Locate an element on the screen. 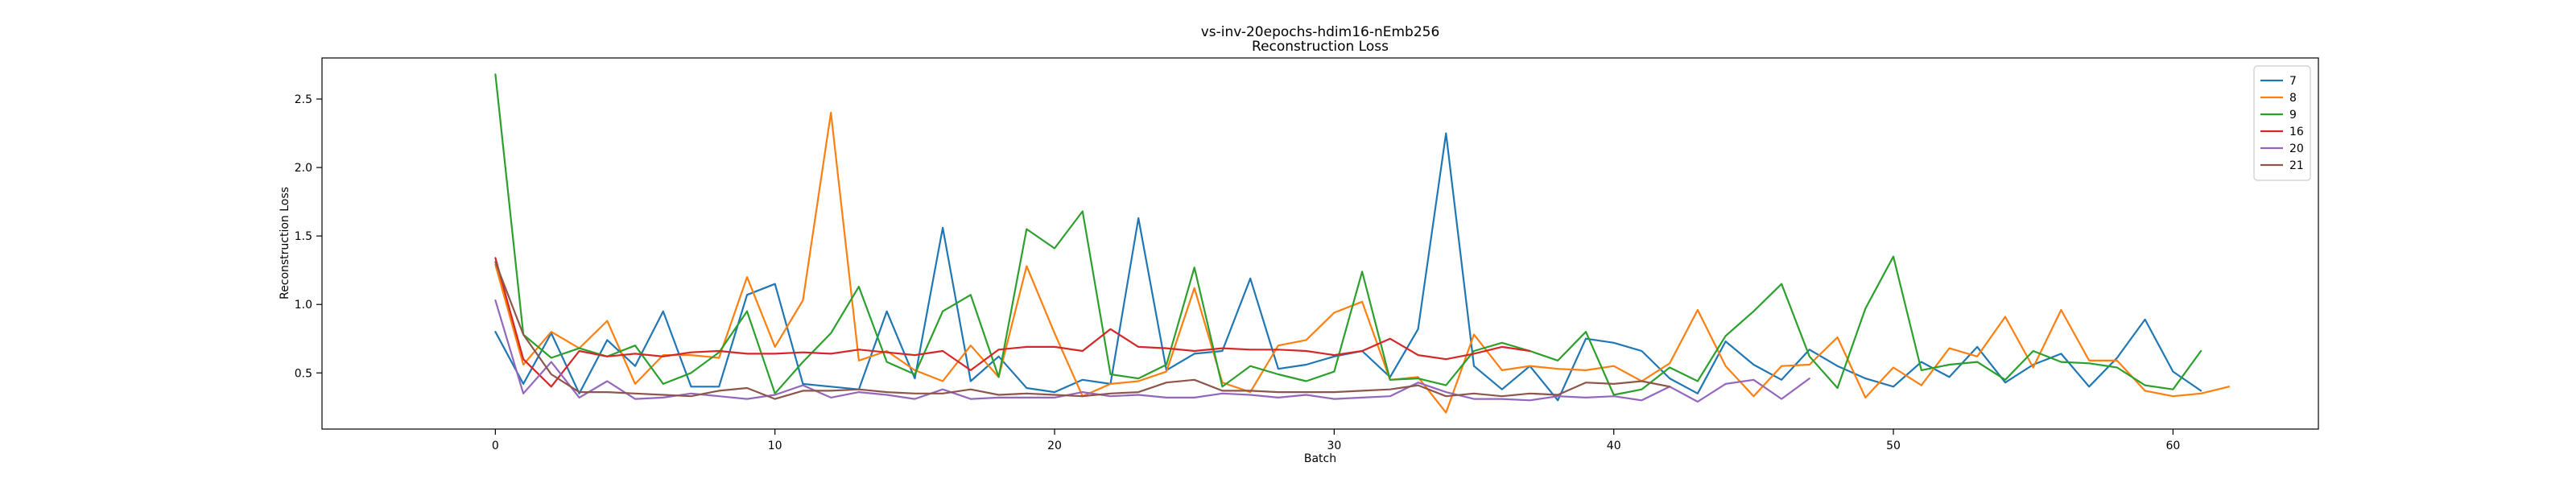  chart-title: vs-inv-20epochs-hdim16-nEmb256 is located at coordinates (1320, 32).